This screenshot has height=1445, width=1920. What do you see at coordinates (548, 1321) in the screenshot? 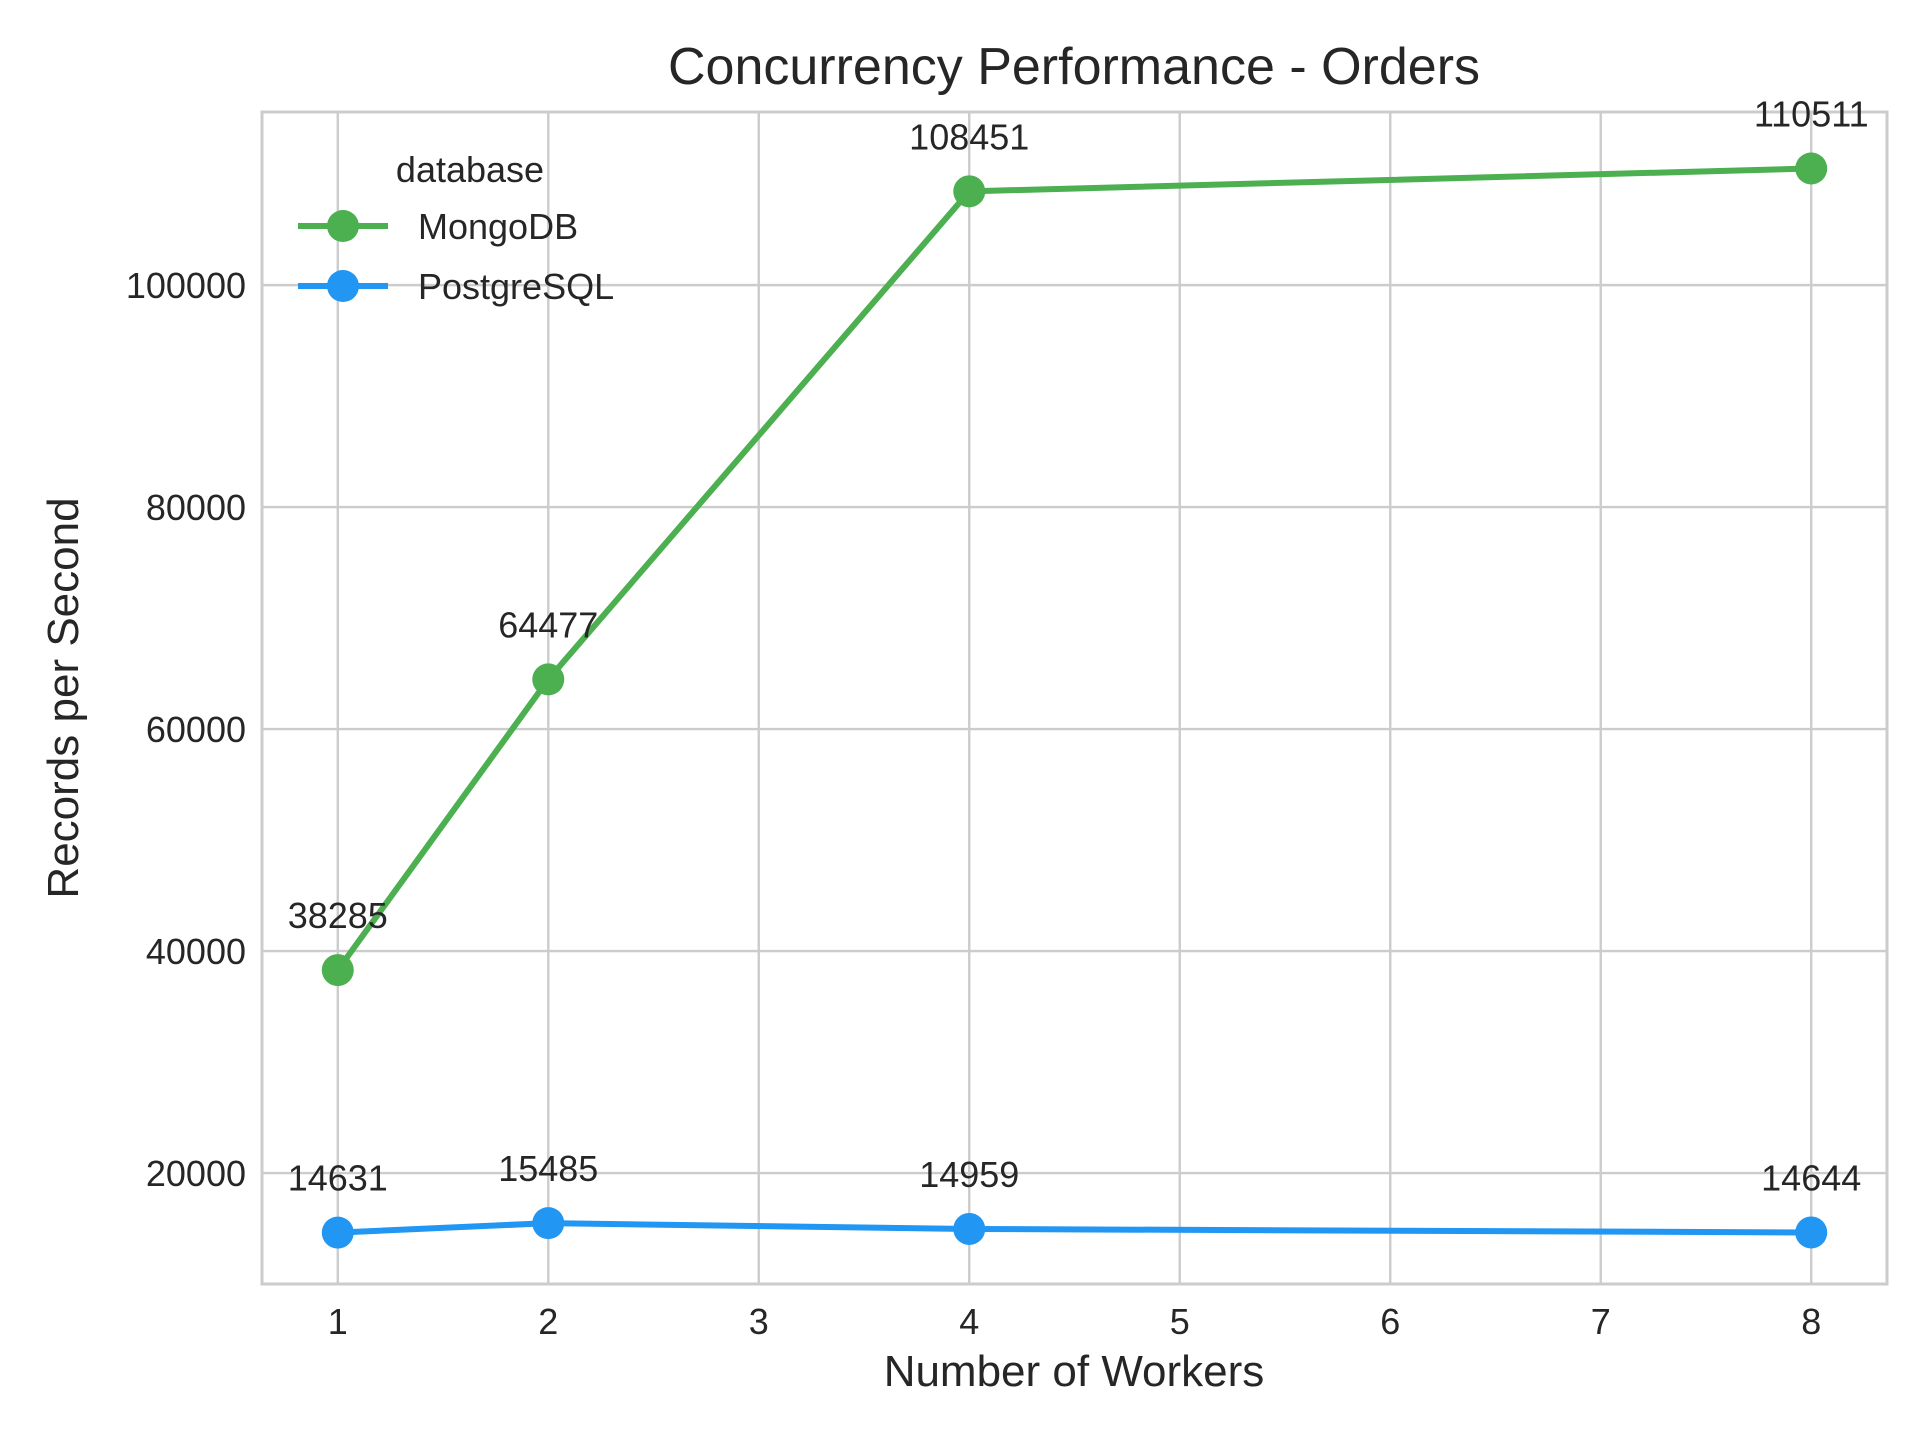
I see `x-tick-label: 2` at bounding box center [548, 1321].